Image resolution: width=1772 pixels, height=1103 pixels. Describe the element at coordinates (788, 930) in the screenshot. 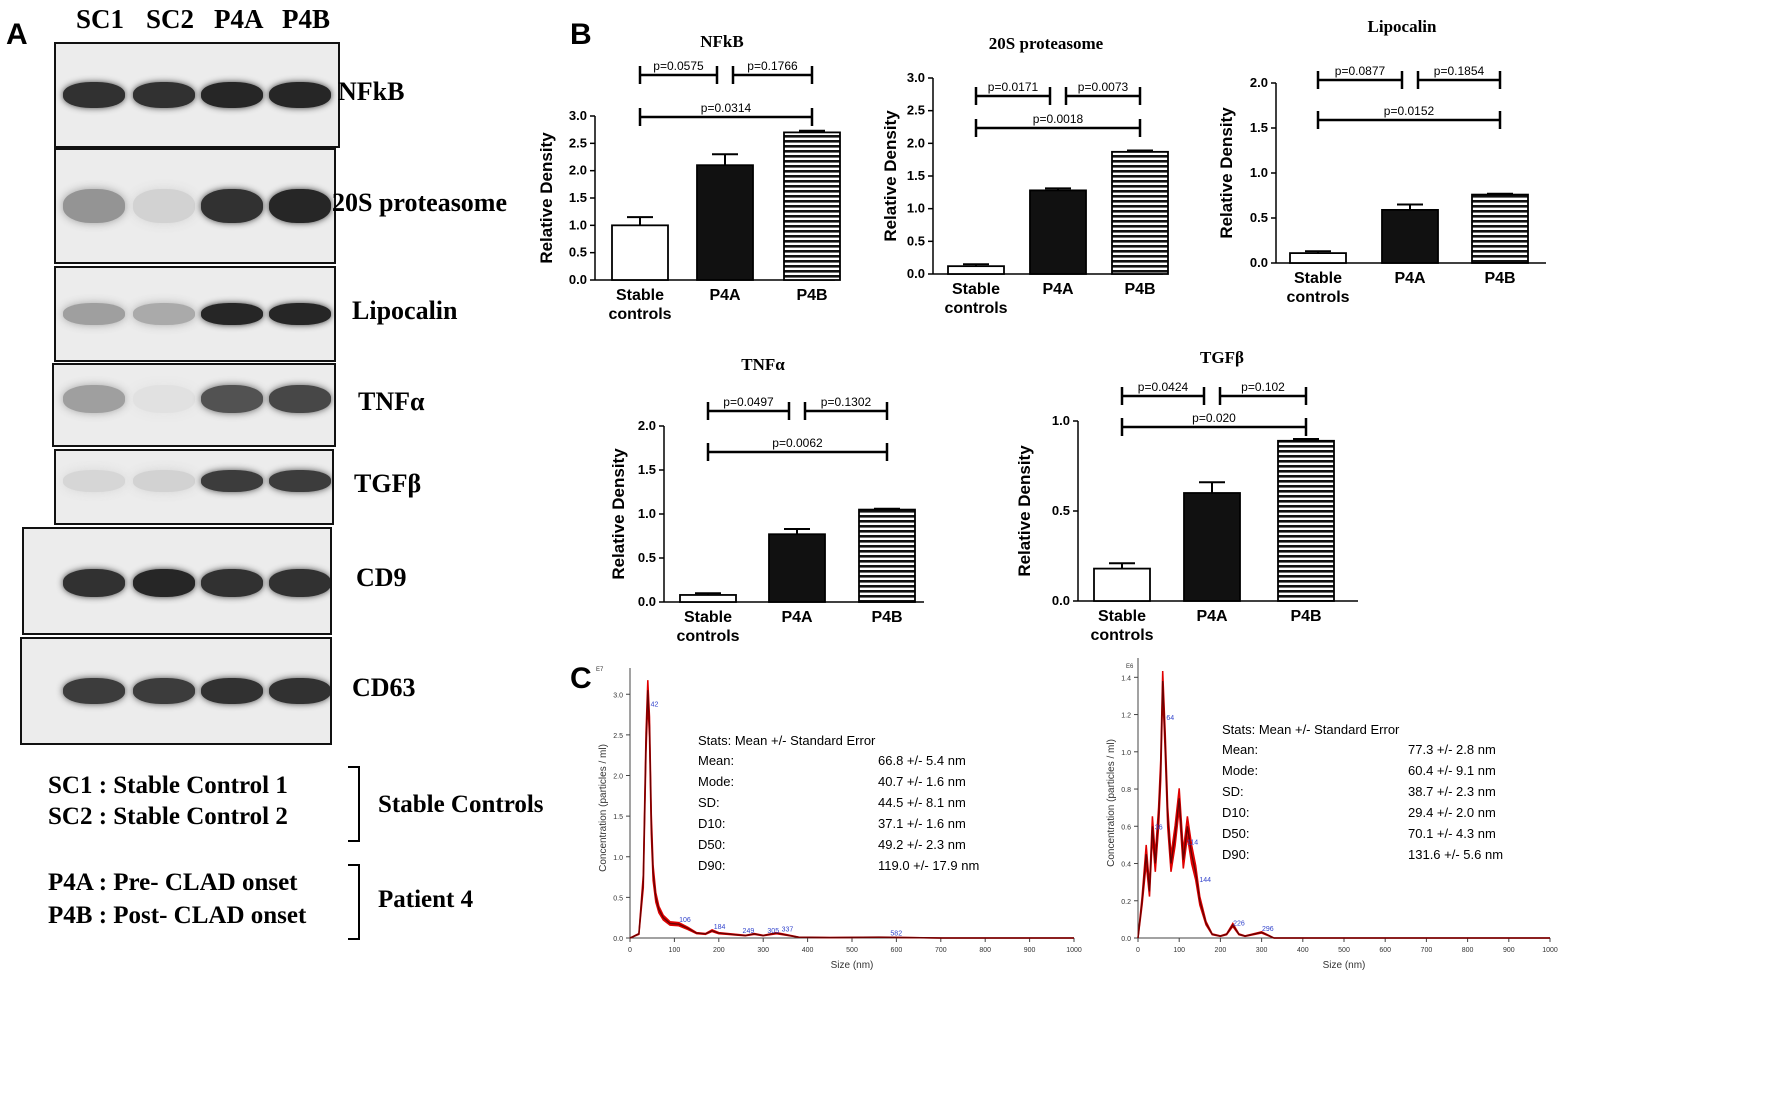

I see `peak-label: 337` at that location.